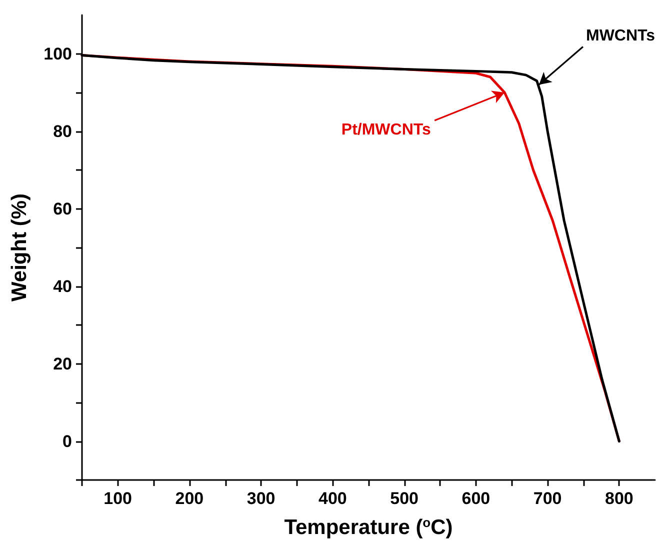 This screenshot has height=545, width=657. Describe the element at coordinates (118, 498) in the screenshot. I see `x-tick-label: 100` at that location.